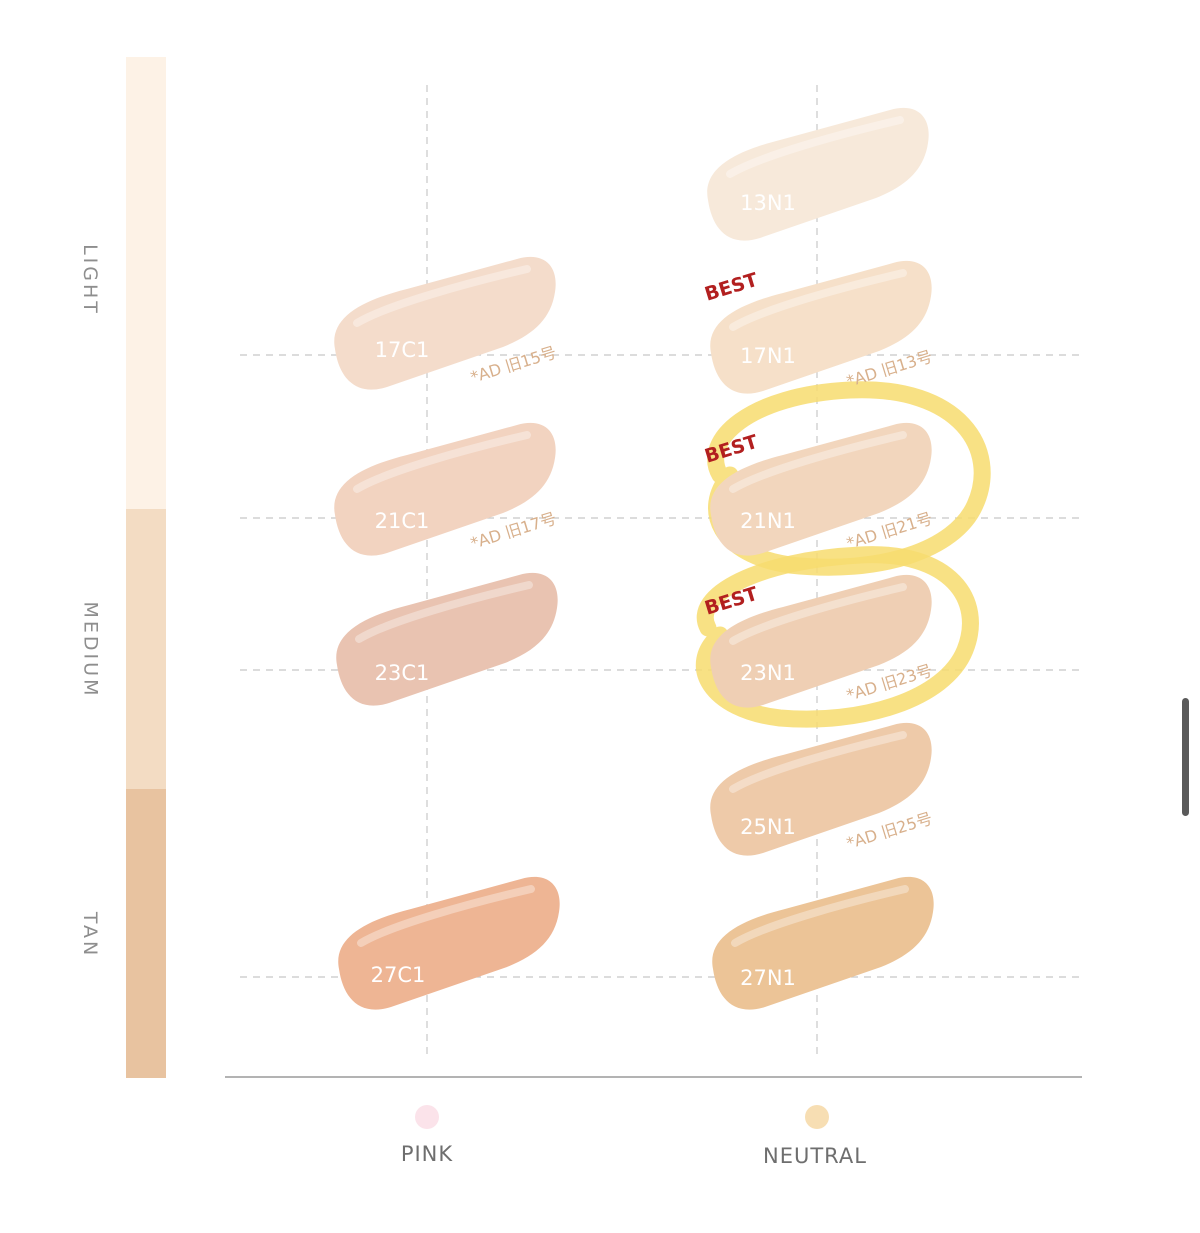  Describe the element at coordinates (146, 933) in the screenshot. I see `band-tan` at that location.